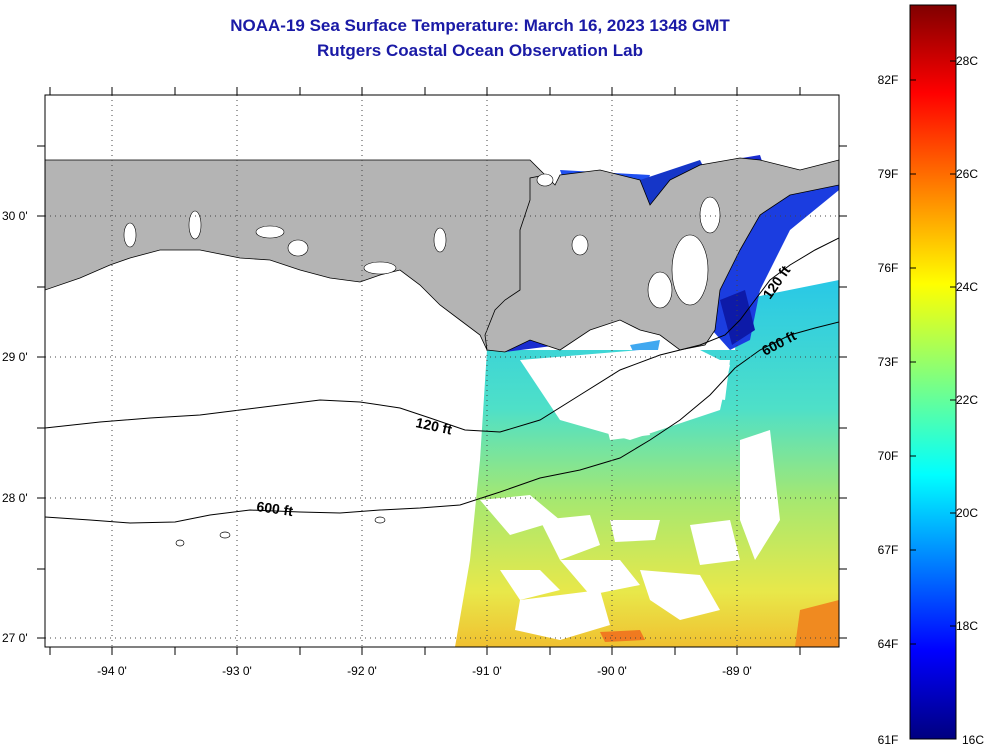 Image resolution: width=992 pixels, height=754 pixels. What do you see at coordinates (15, 498) in the screenshot?
I see `lat-label: 28 0'` at bounding box center [15, 498].